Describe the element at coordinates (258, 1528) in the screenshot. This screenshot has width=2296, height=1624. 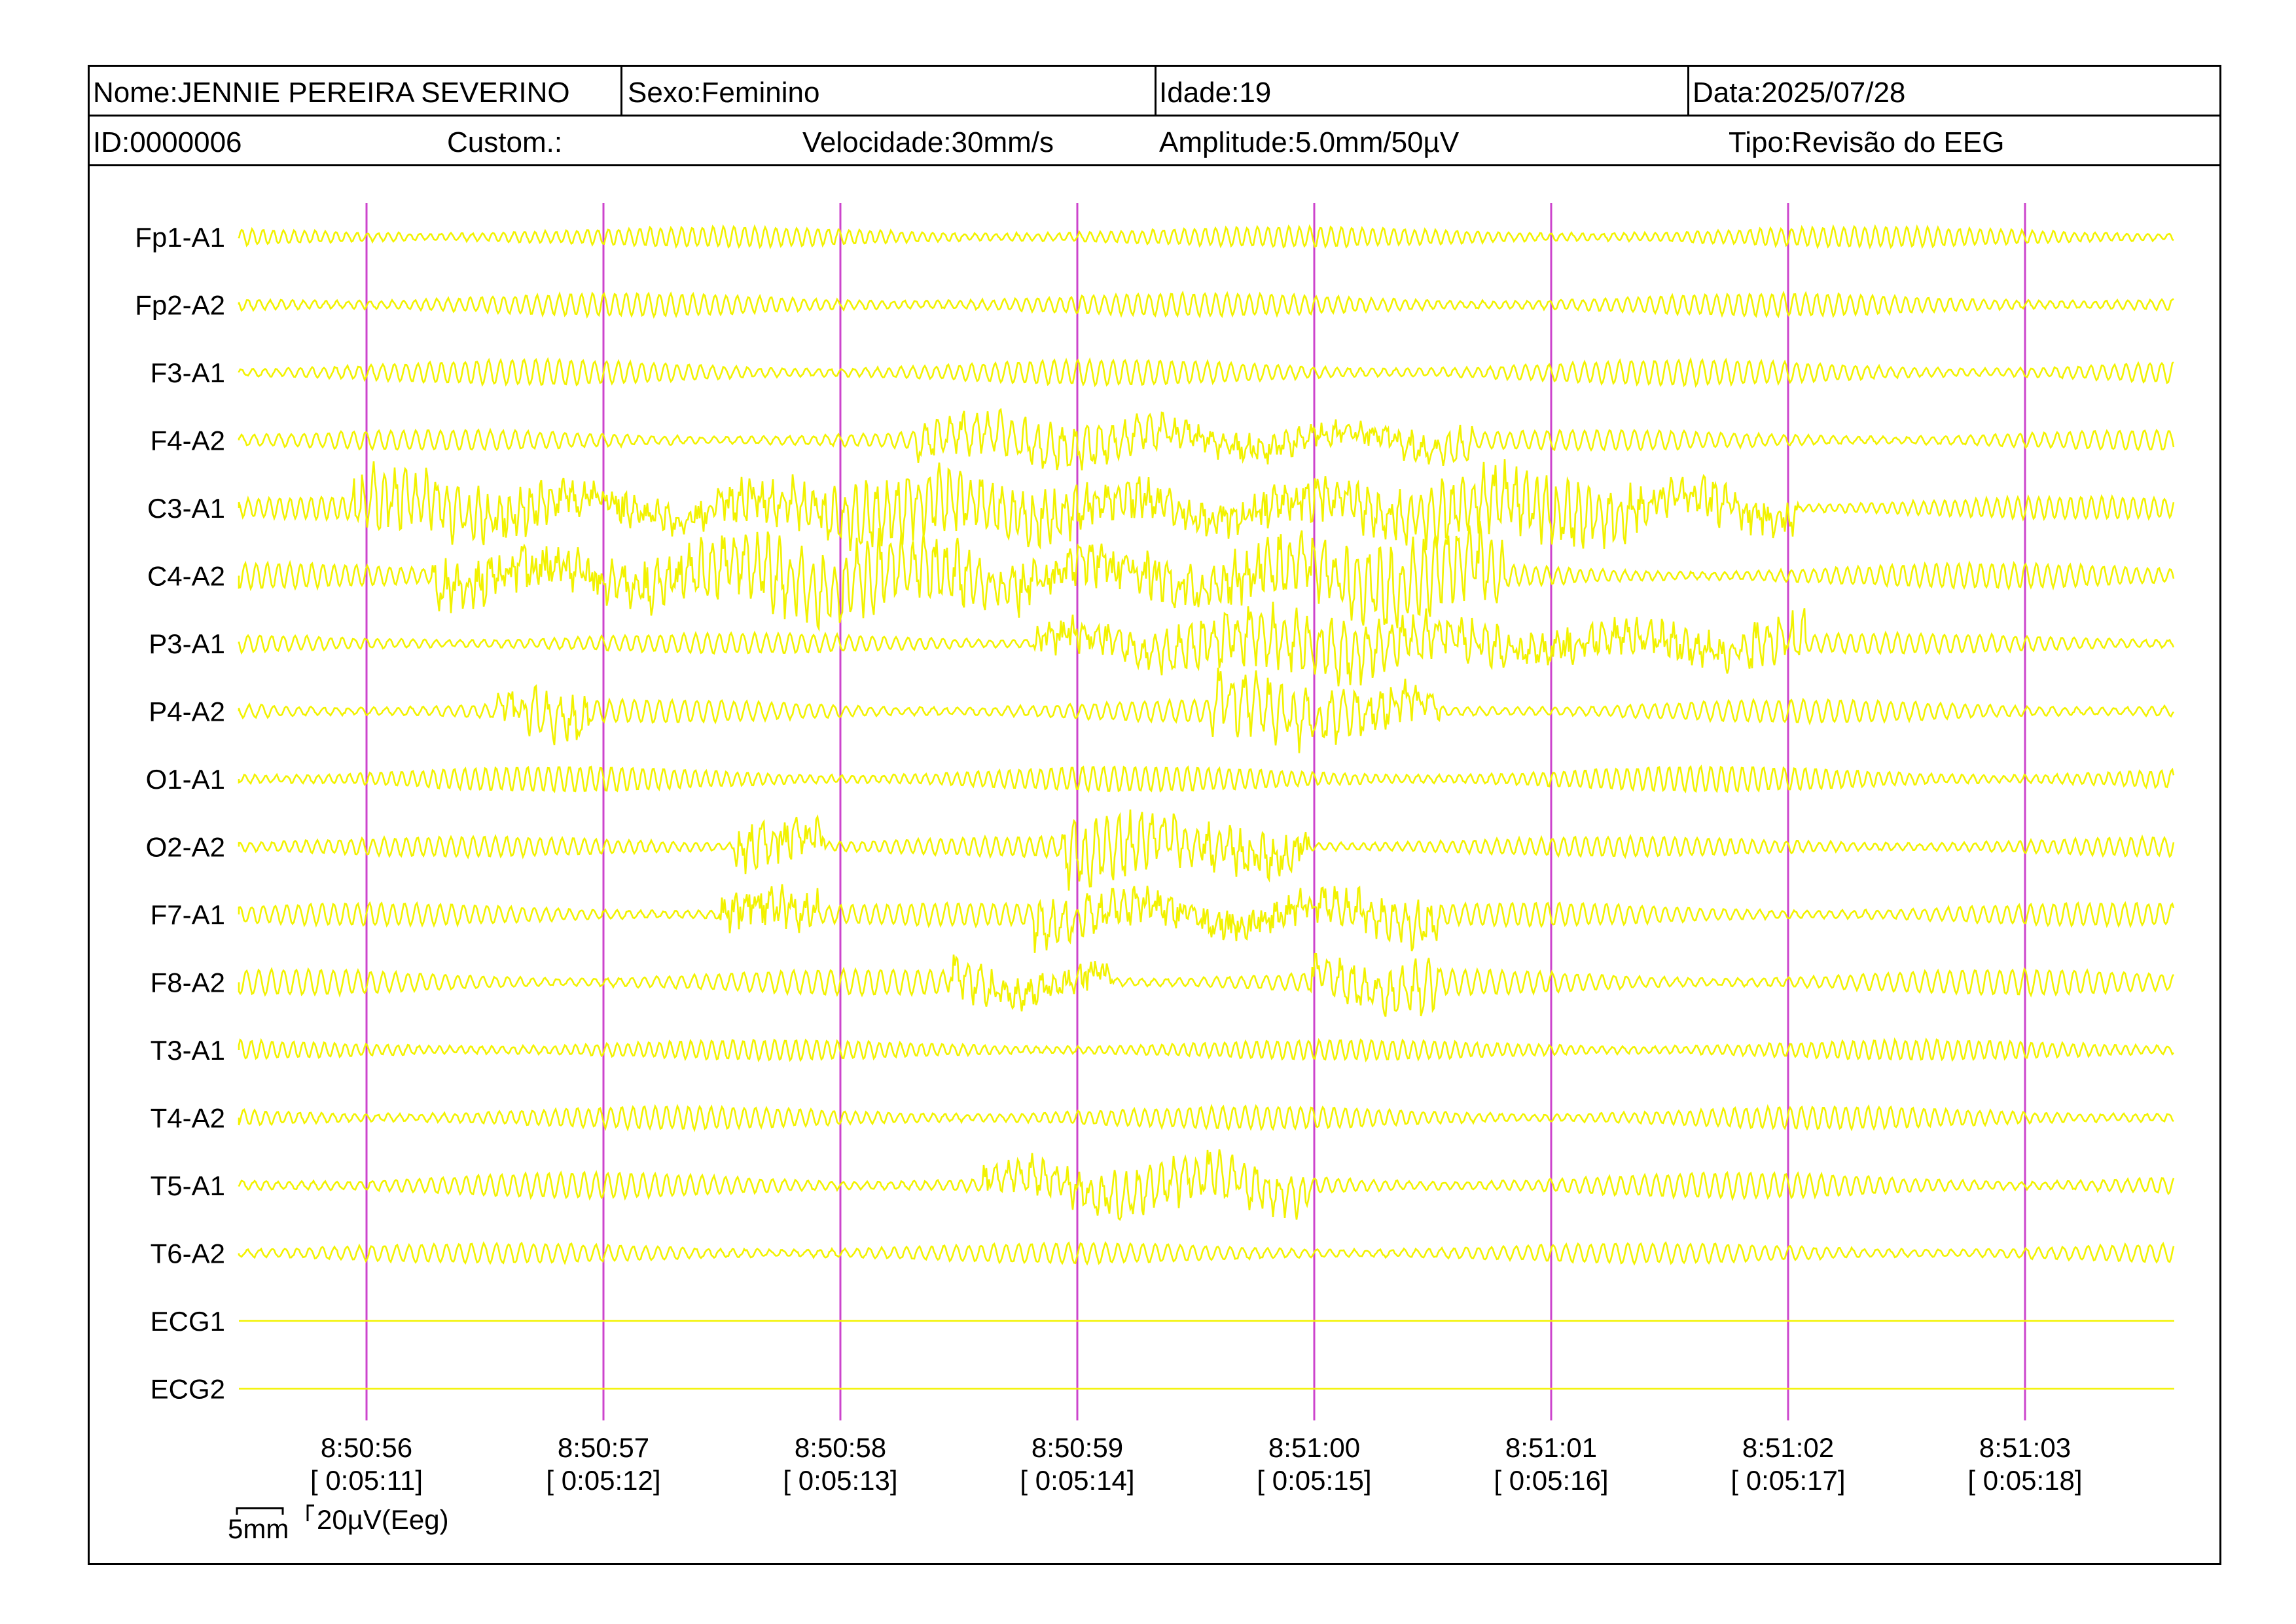
I see `time-scale-label: 5mm` at that location.